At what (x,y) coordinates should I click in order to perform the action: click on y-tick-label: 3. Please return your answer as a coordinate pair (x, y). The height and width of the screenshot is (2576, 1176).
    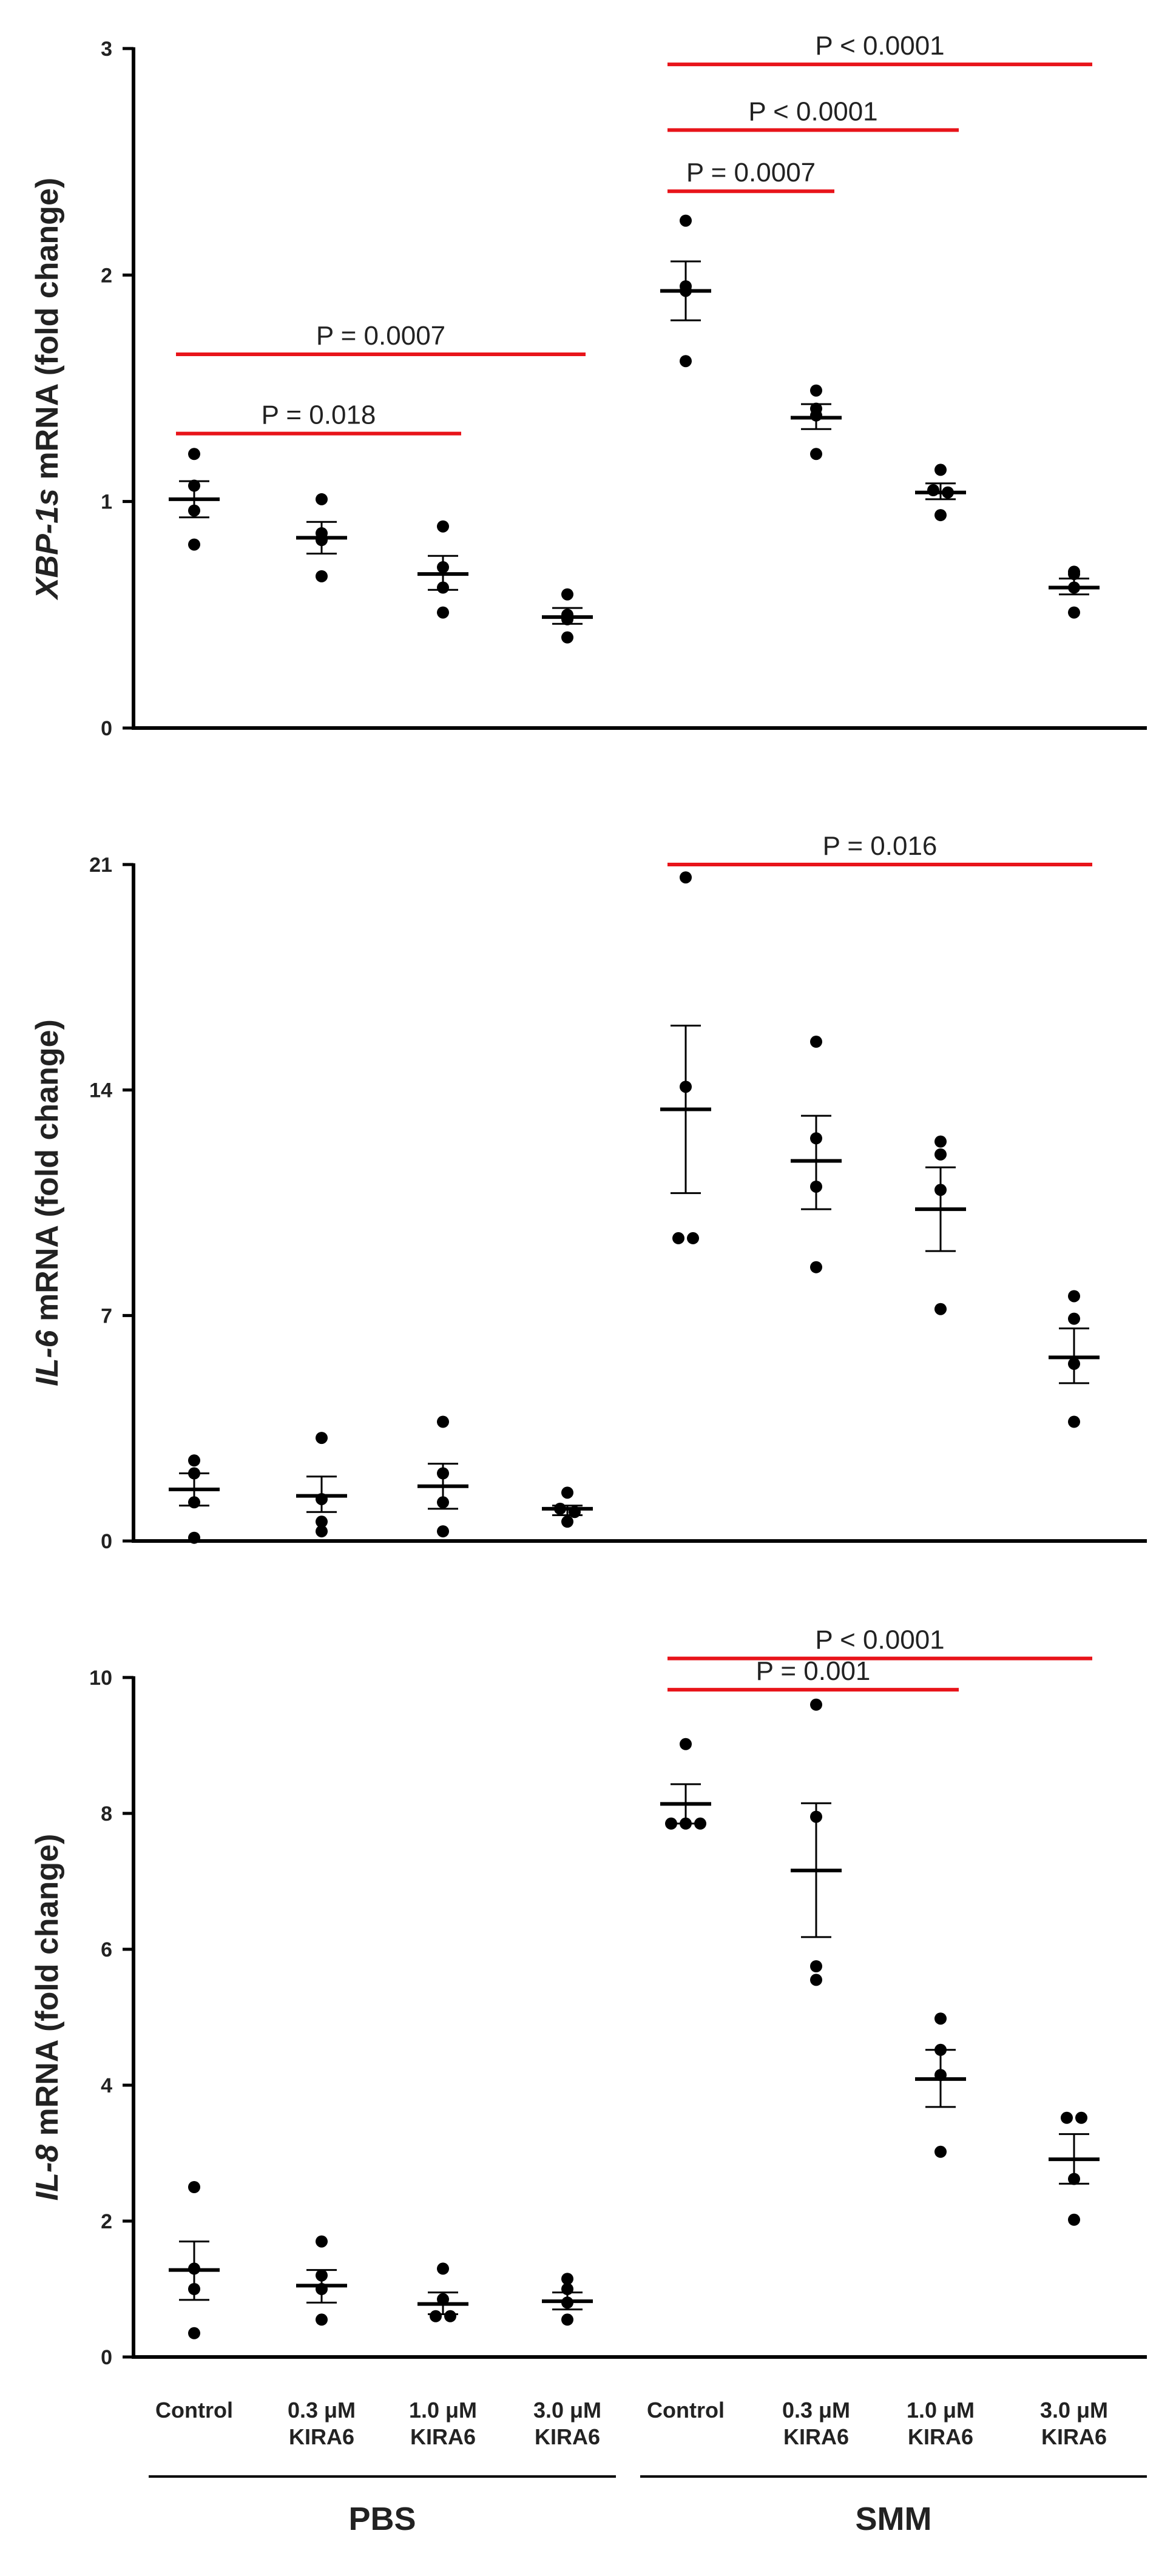
    Looking at the image, I should click on (106, 49).